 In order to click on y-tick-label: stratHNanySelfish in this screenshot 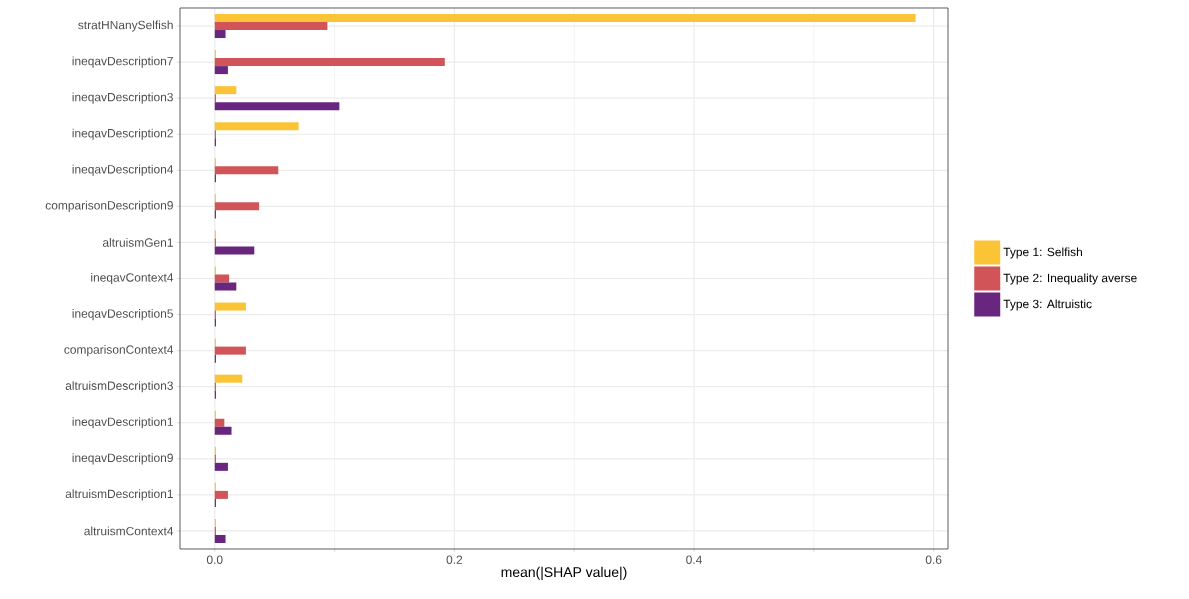, I will do `click(125, 26)`.